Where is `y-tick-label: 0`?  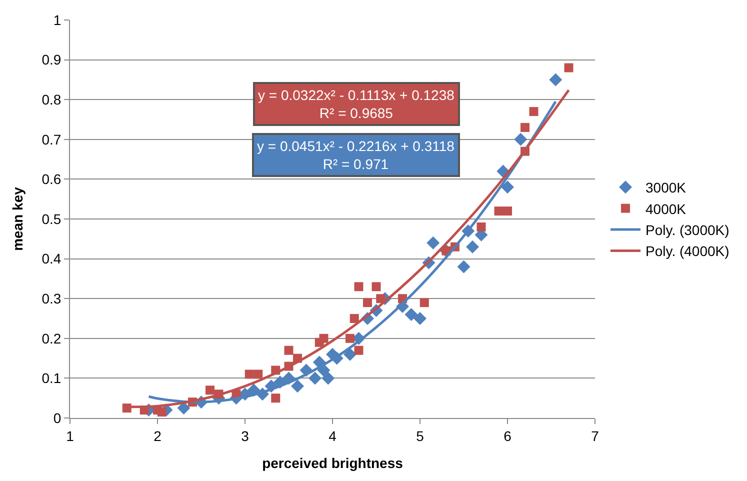
y-tick-label: 0 is located at coordinates (57, 418).